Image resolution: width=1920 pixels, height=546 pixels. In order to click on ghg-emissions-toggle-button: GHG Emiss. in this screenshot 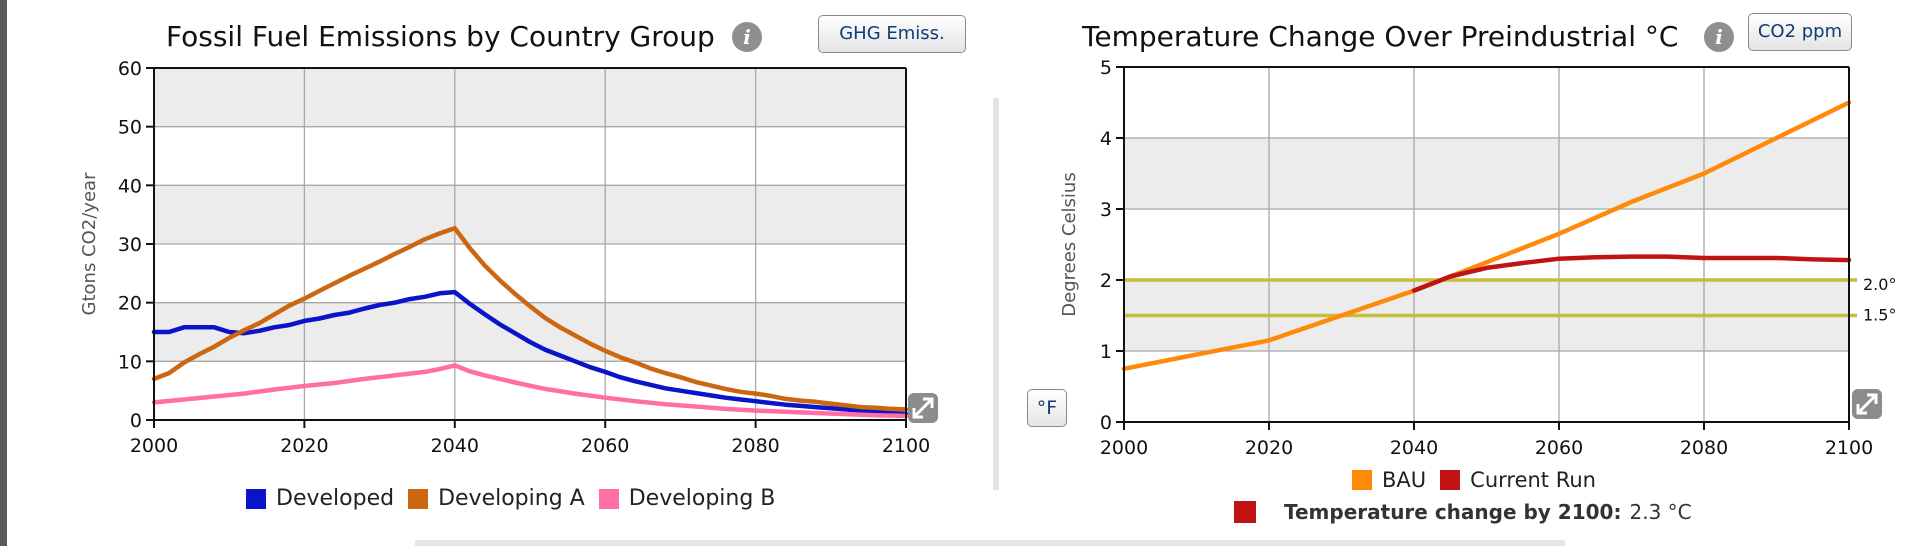, I will do `click(892, 34)`.